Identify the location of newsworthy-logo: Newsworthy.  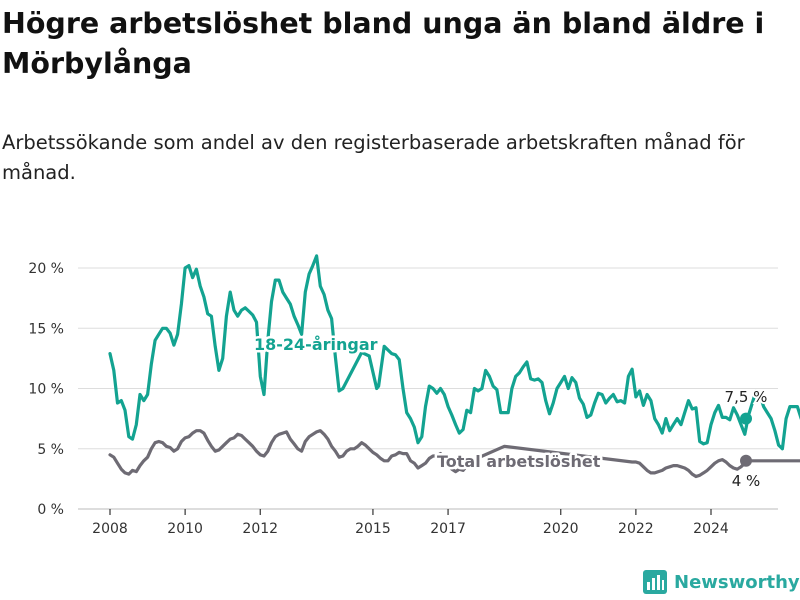
(721, 582).